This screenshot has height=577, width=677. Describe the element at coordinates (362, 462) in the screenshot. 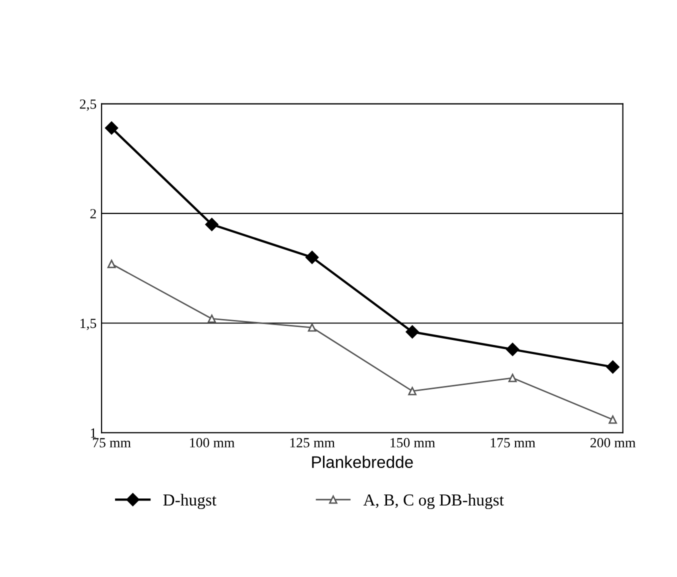

I see `x-axis-title: Plankebredde` at that location.